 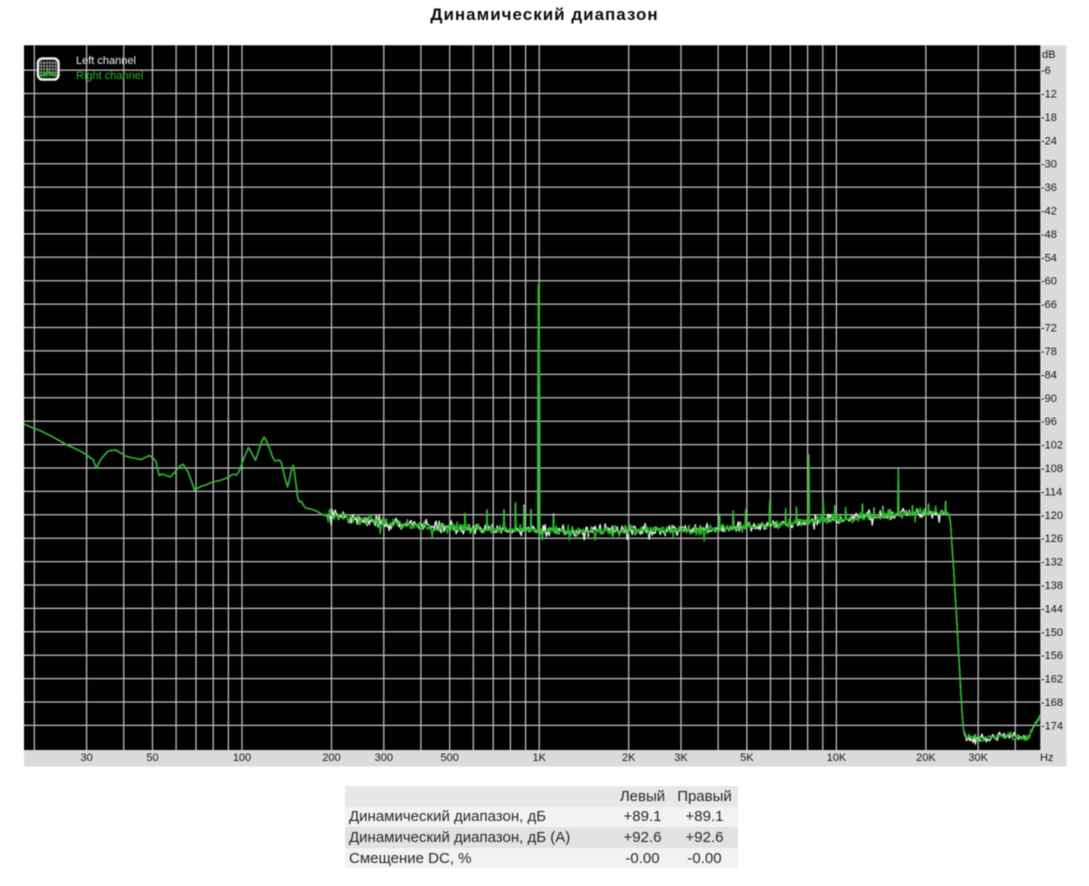 I want to click on svg-text: -30, so click(x=1049, y=165).